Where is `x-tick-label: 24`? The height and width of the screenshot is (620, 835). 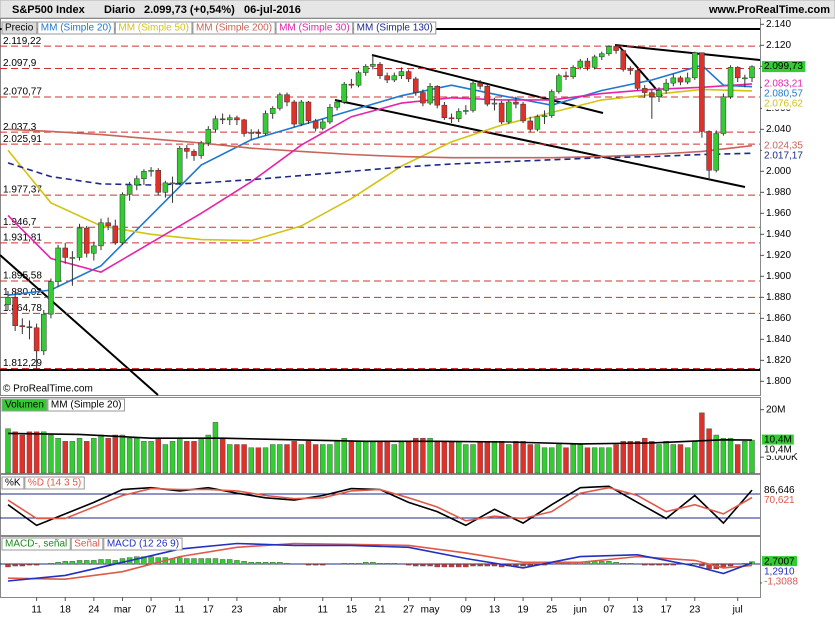
x-tick-label: 24 is located at coordinates (94, 610).